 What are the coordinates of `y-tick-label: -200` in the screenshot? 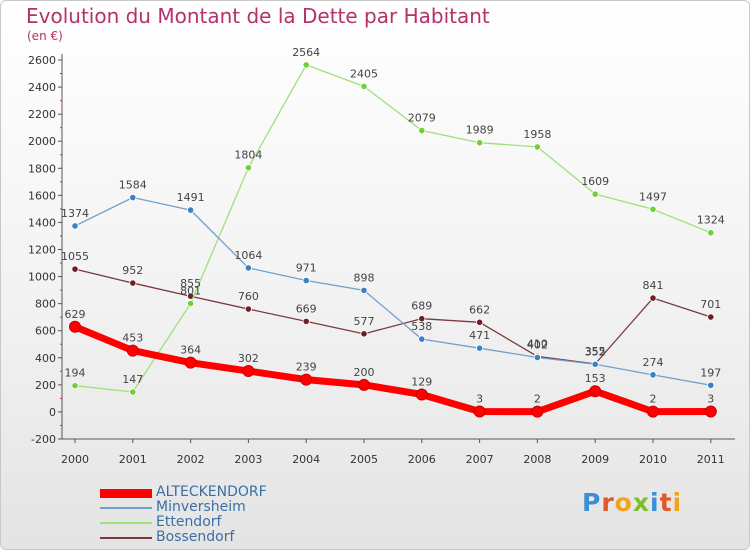 It's located at (43, 439).